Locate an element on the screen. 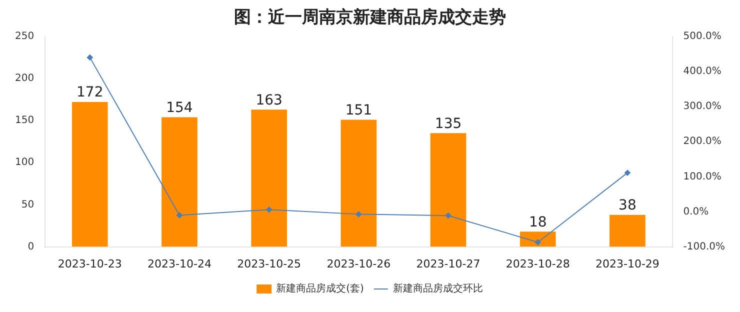 This screenshot has width=740, height=312. y2-tick-label: 400.0% is located at coordinates (702, 72).